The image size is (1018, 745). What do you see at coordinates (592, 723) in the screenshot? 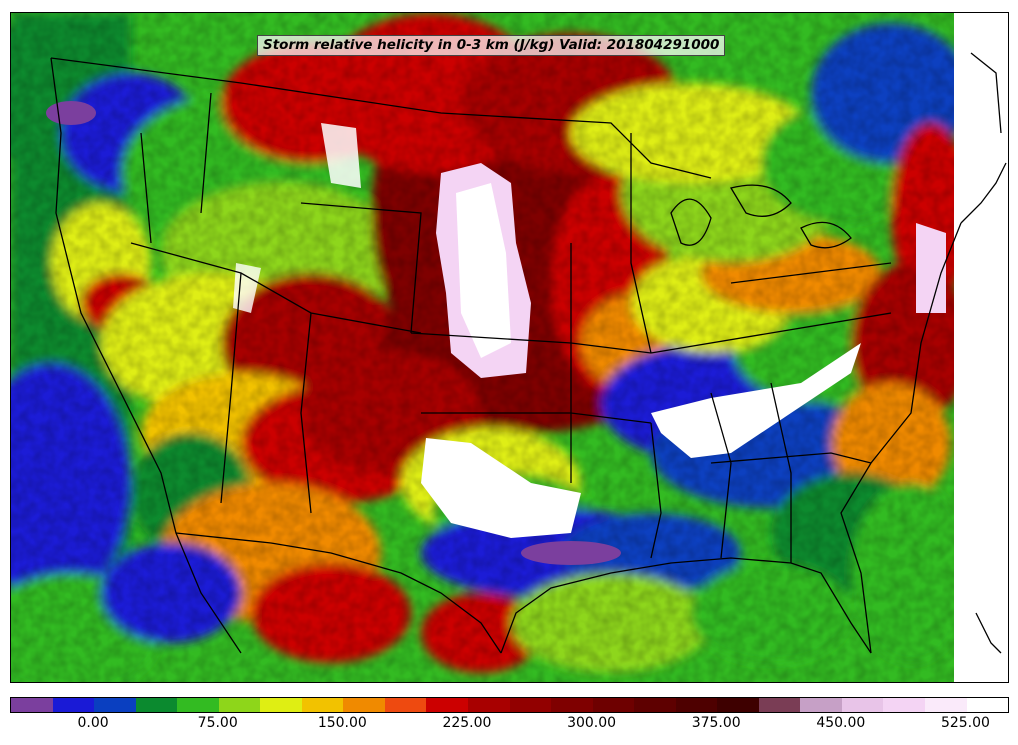
I see `colorbar-tick-label: 300.00` at bounding box center [592, 723].